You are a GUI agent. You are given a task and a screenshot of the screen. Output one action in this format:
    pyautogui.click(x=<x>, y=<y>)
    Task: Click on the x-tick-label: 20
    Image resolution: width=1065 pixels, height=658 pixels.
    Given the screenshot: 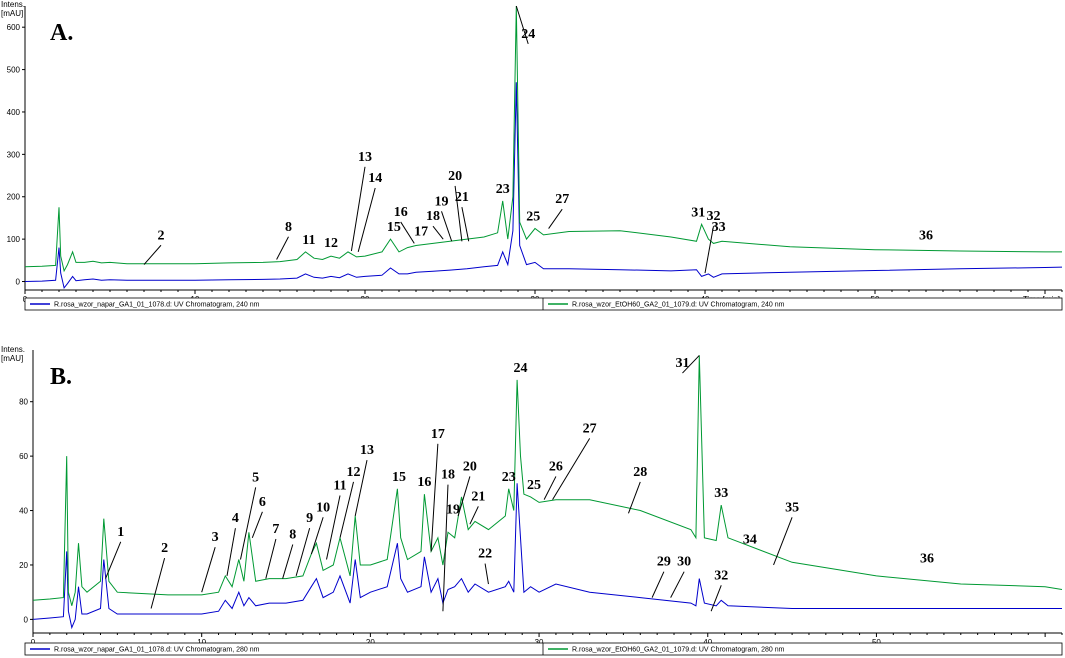 What is the action you would take?
    pyautogui.click(x=370, y=642)
    